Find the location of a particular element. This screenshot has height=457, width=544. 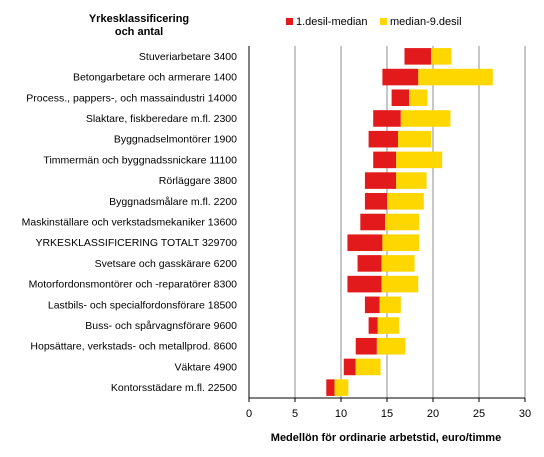

category-label: Rörläggare 3800 is located at coordinates (198, 181).